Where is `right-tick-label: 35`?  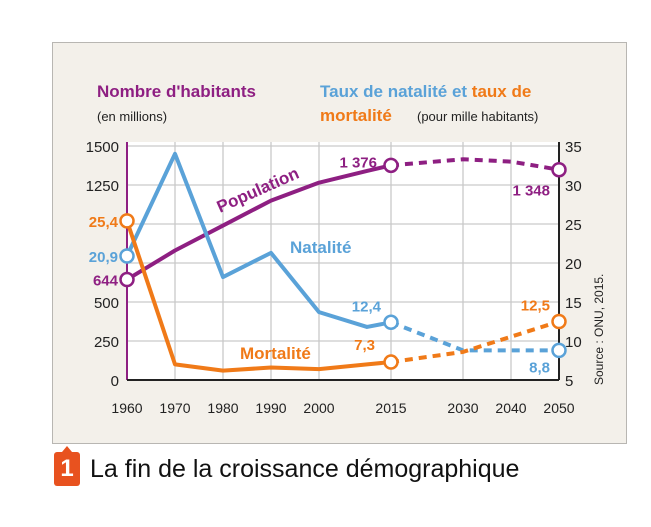
right-tick-label: 35 is located at coordinates (573, 147).